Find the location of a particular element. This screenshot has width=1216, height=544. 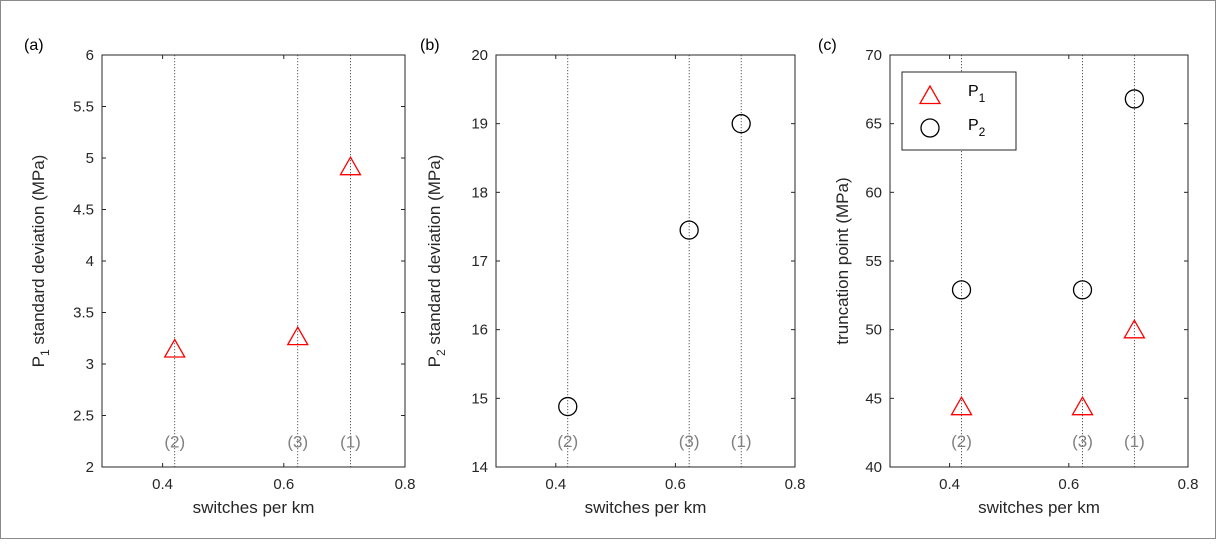

y-tick-label: 3.5 is located at coordinates (83, 313).